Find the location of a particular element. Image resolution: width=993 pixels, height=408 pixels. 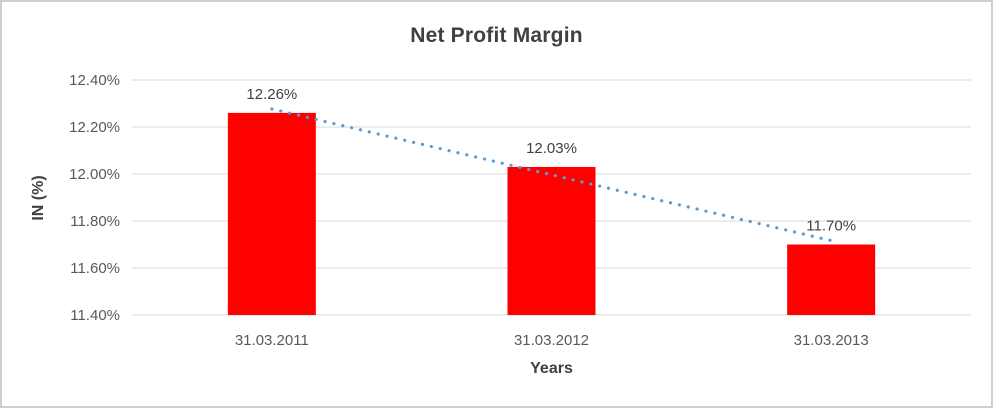

y-tick-label: 12.40% is located at coordinates (94, 80).